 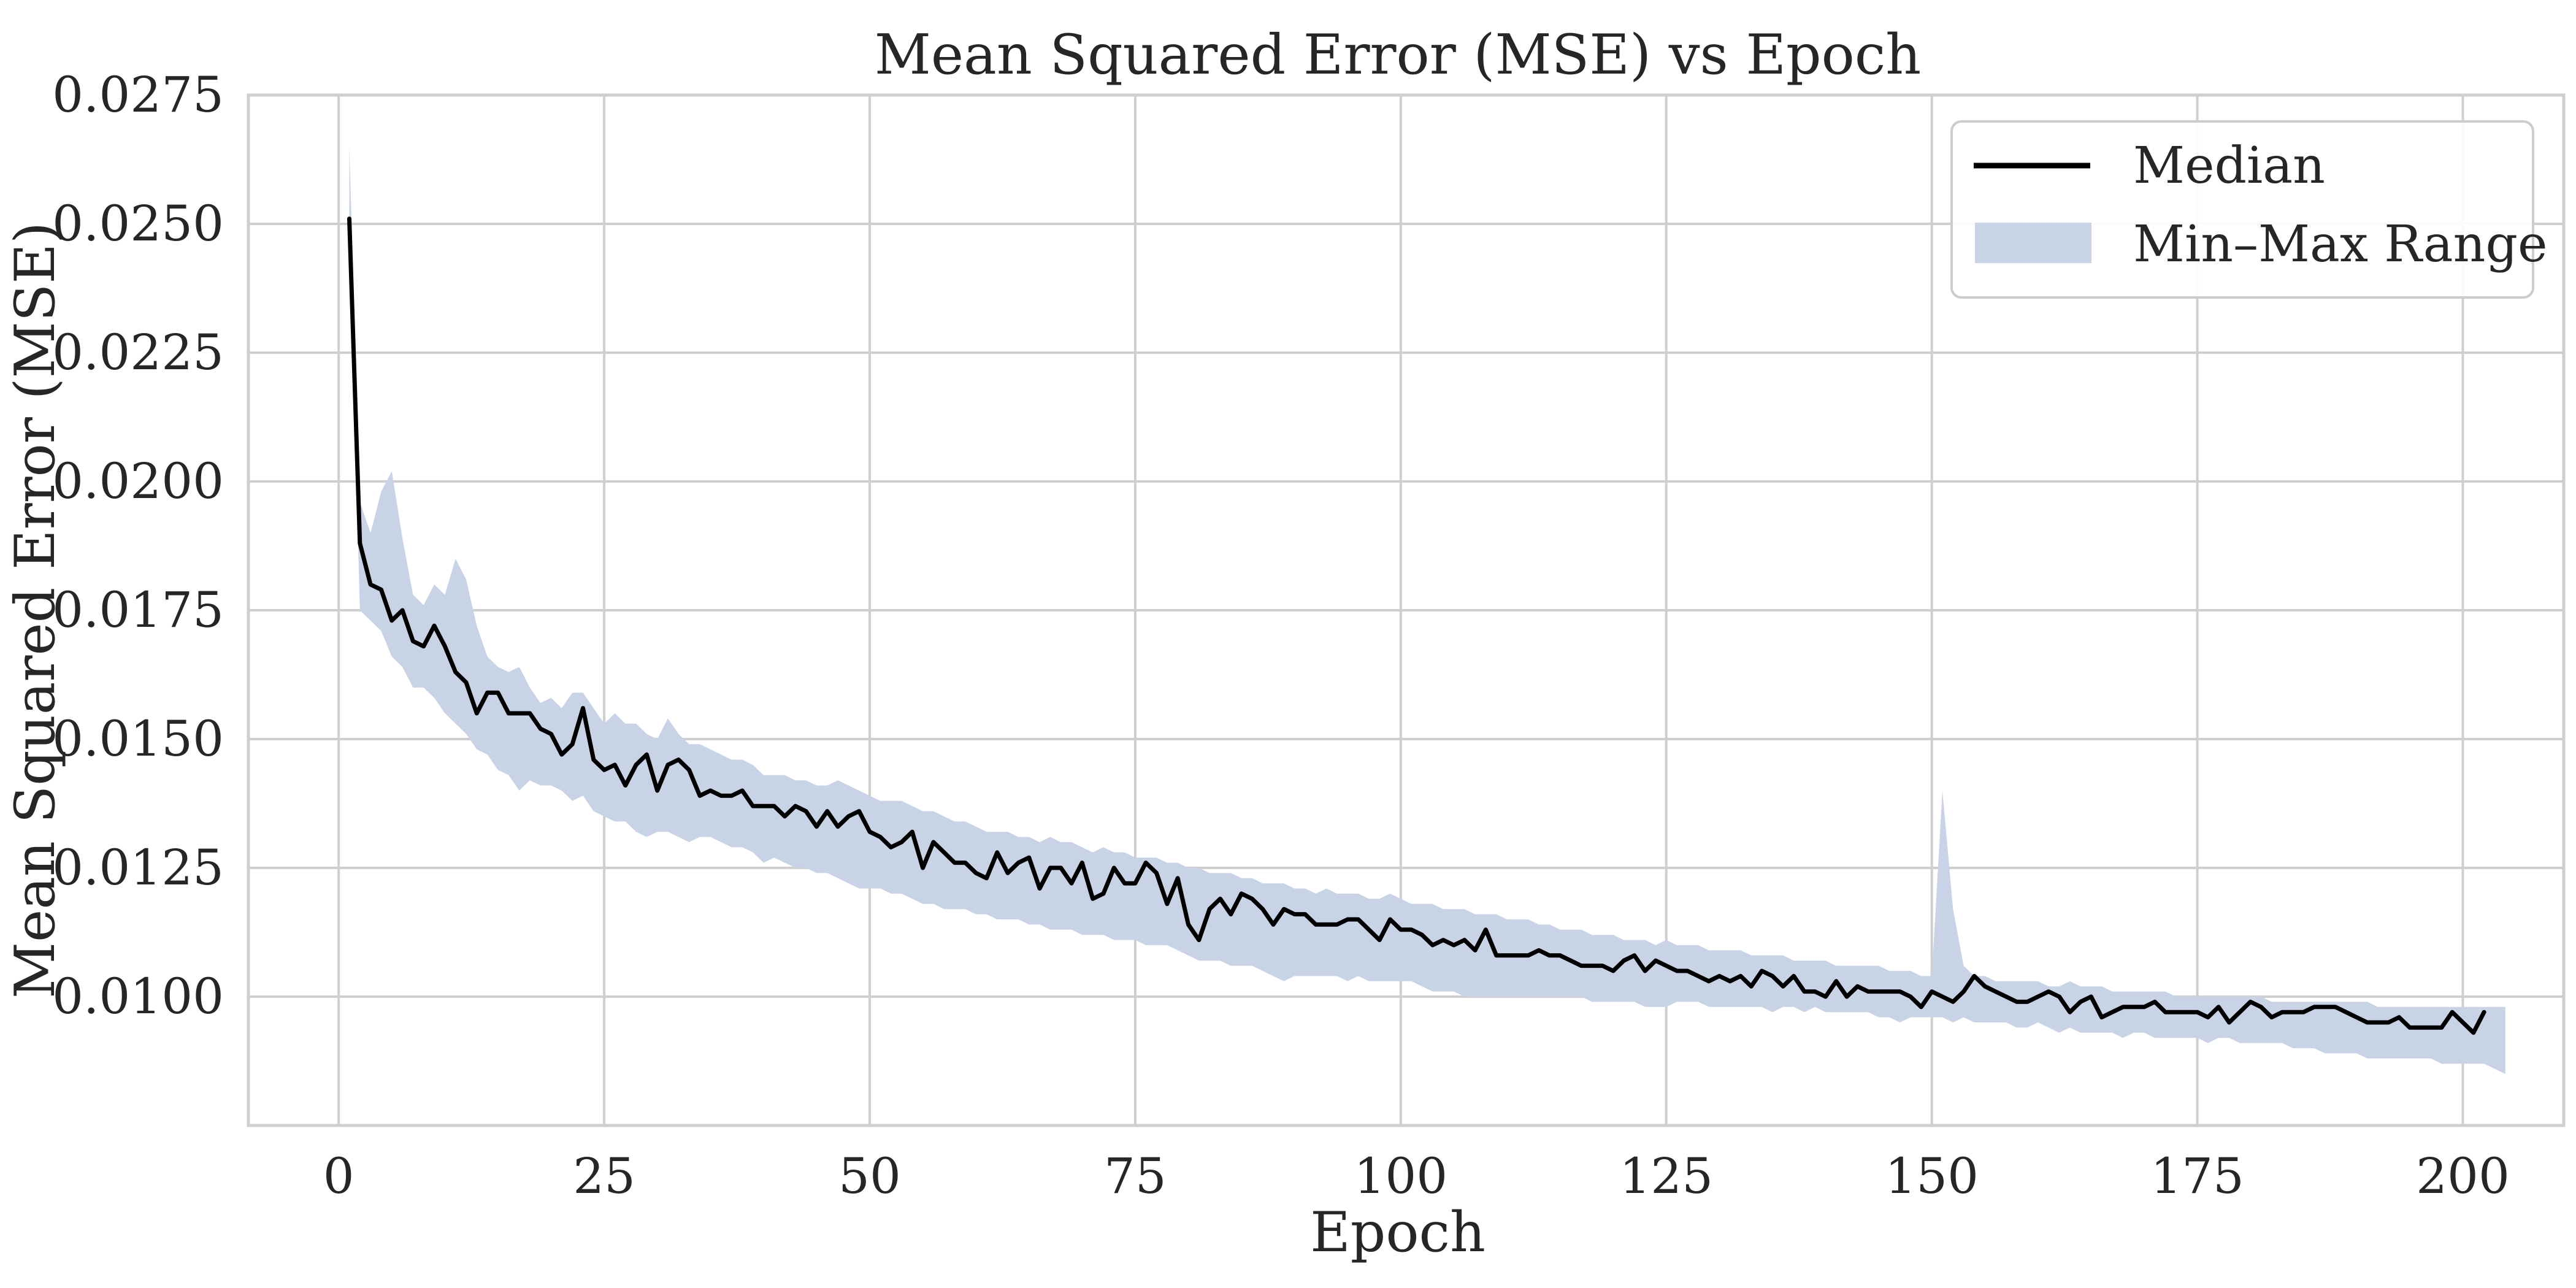 What do you see at coordinates (138, 996) in the screenshot?
I see `y-tick-label: 0.0100` at bounding box center [138, 996].